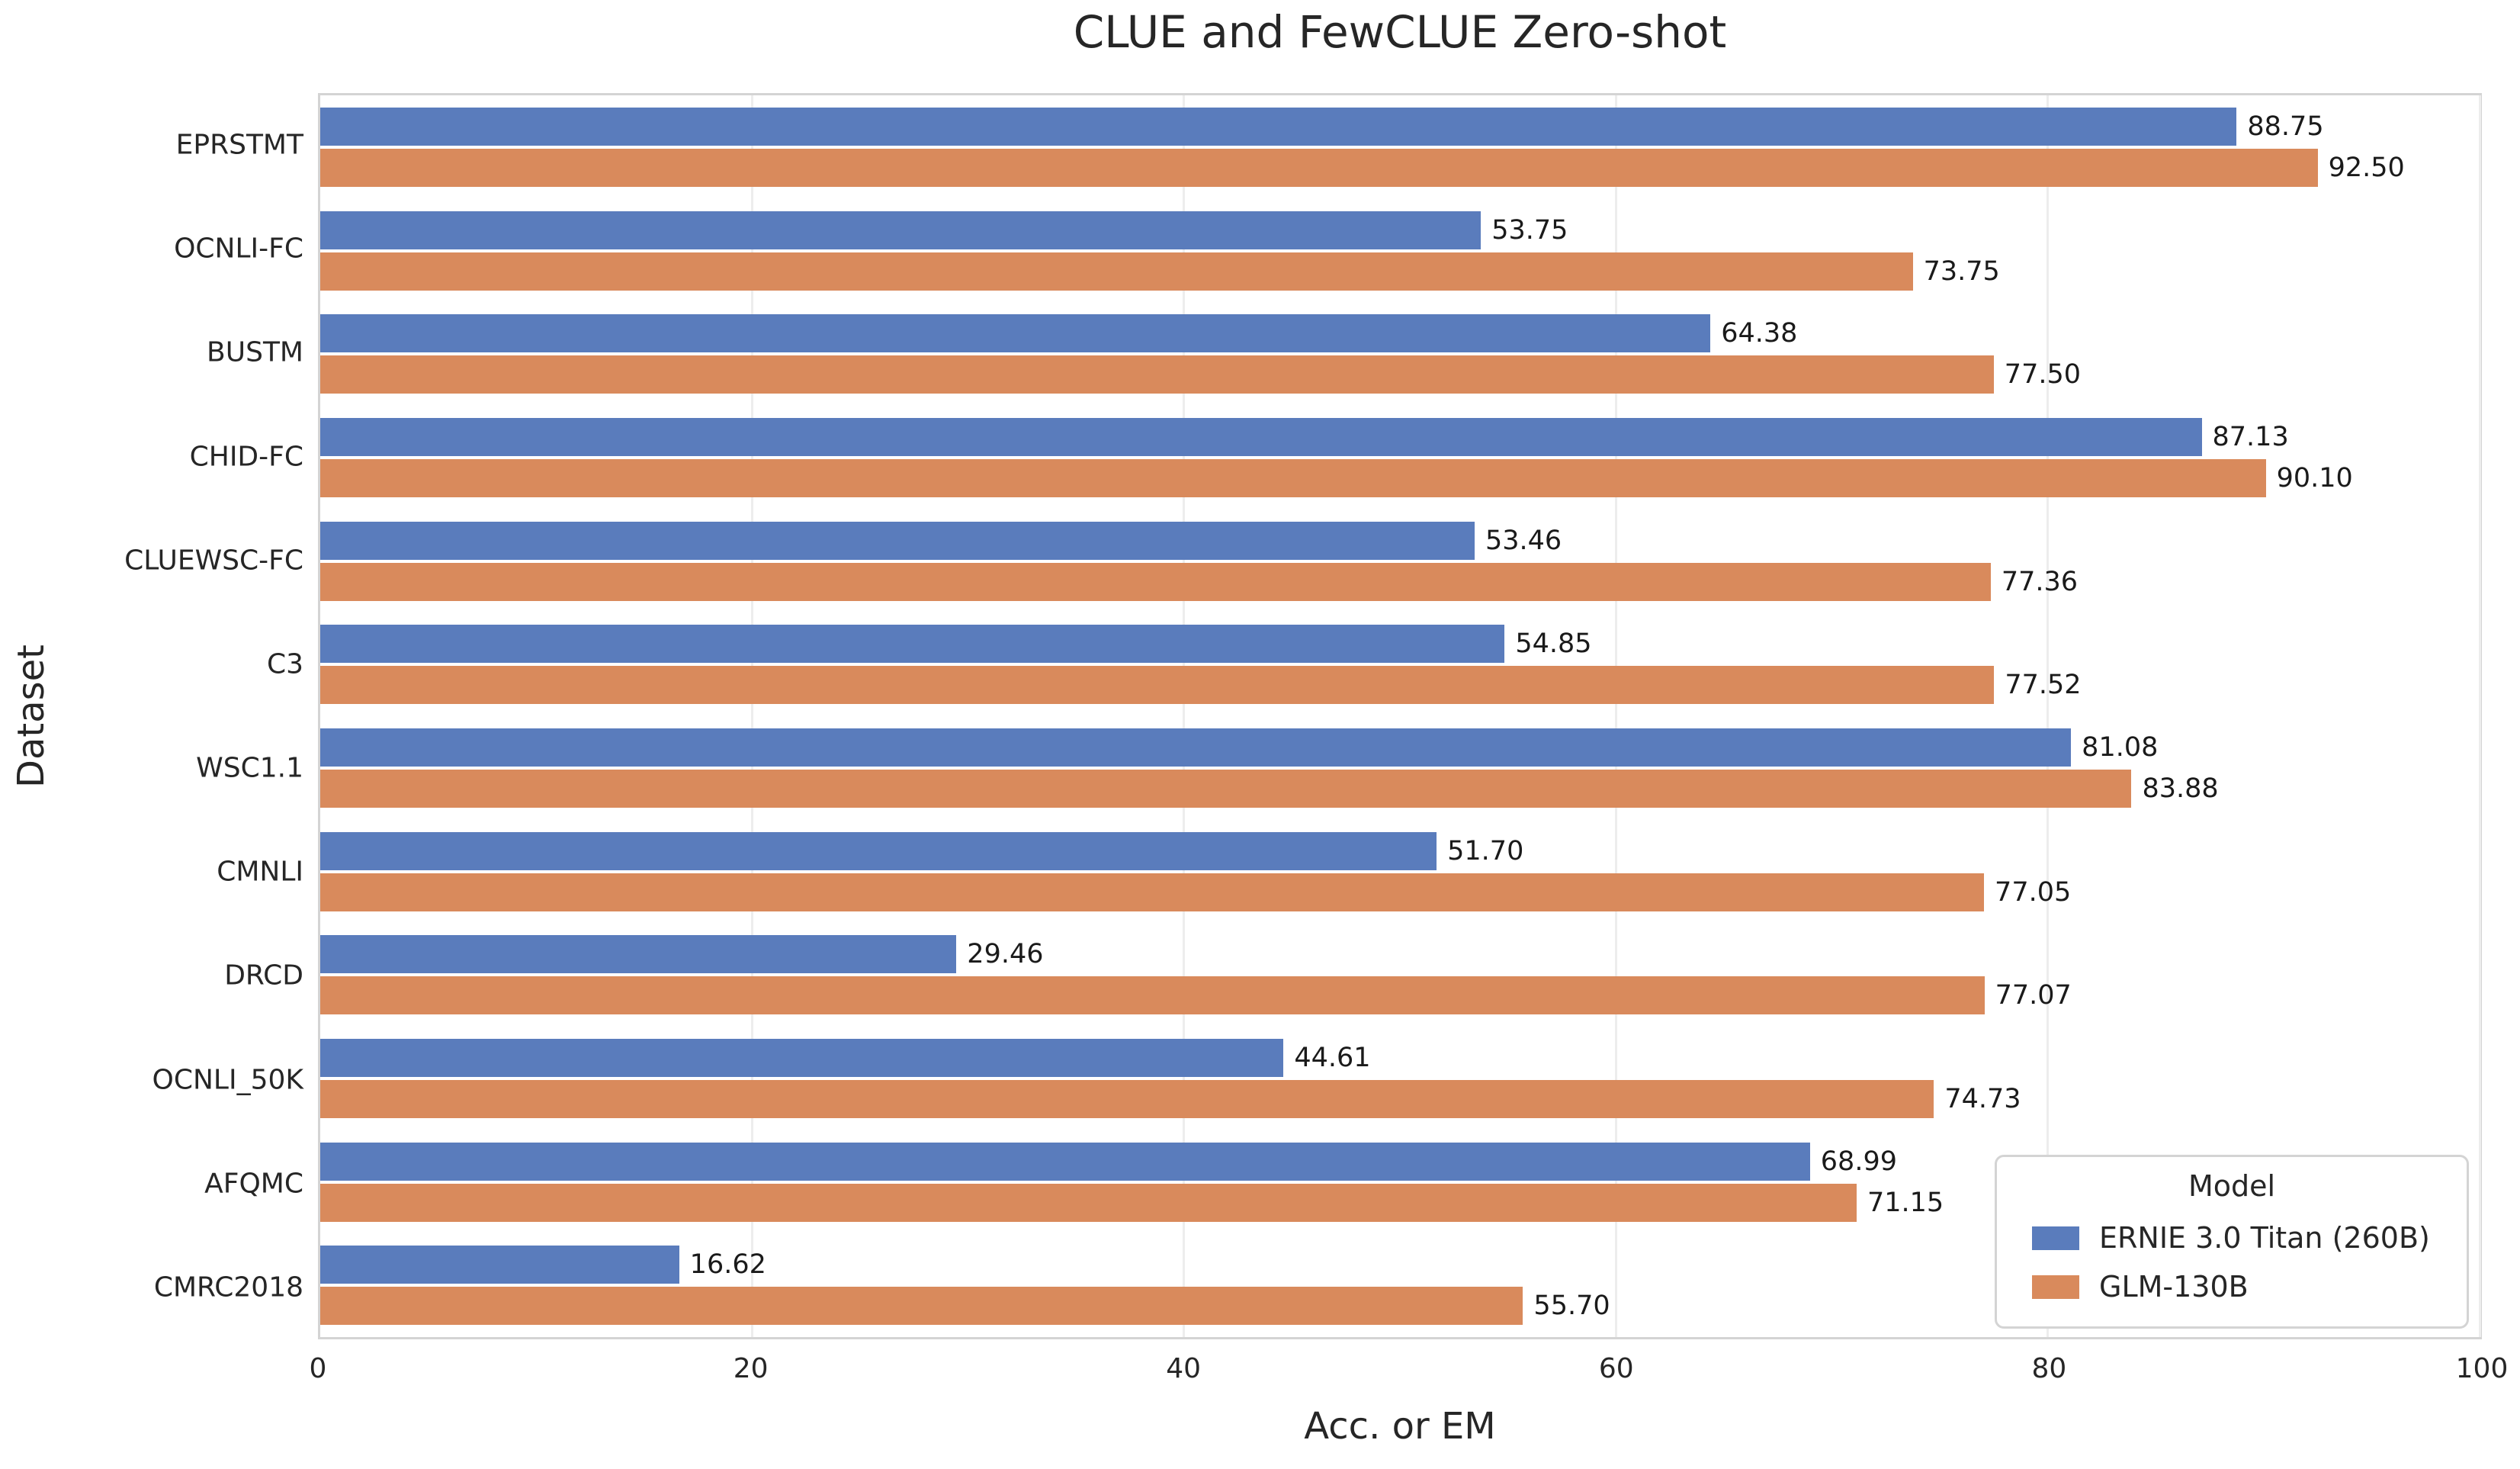 This screenshot has height=1469, width=2520. Describe the element at coordinates (1152, 995) in the screenshot. I see `bar-glm-130b-drcd` at that location.